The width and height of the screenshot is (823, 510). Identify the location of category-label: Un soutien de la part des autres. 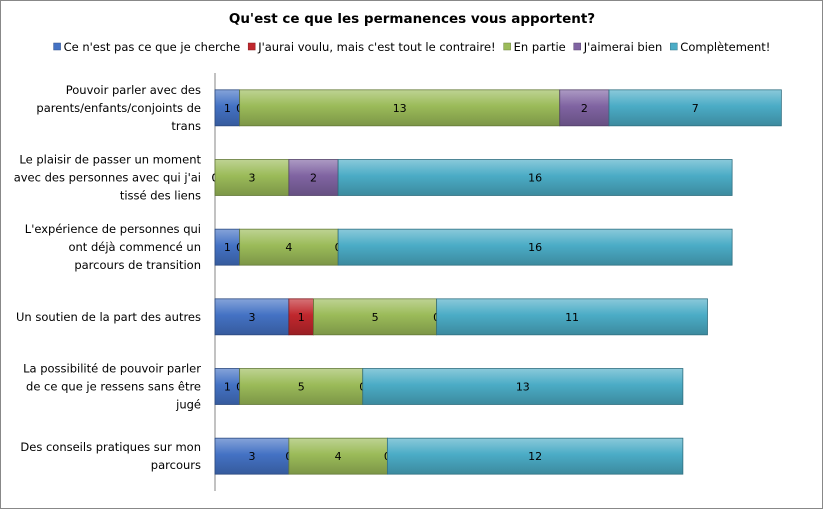
(108, 317).